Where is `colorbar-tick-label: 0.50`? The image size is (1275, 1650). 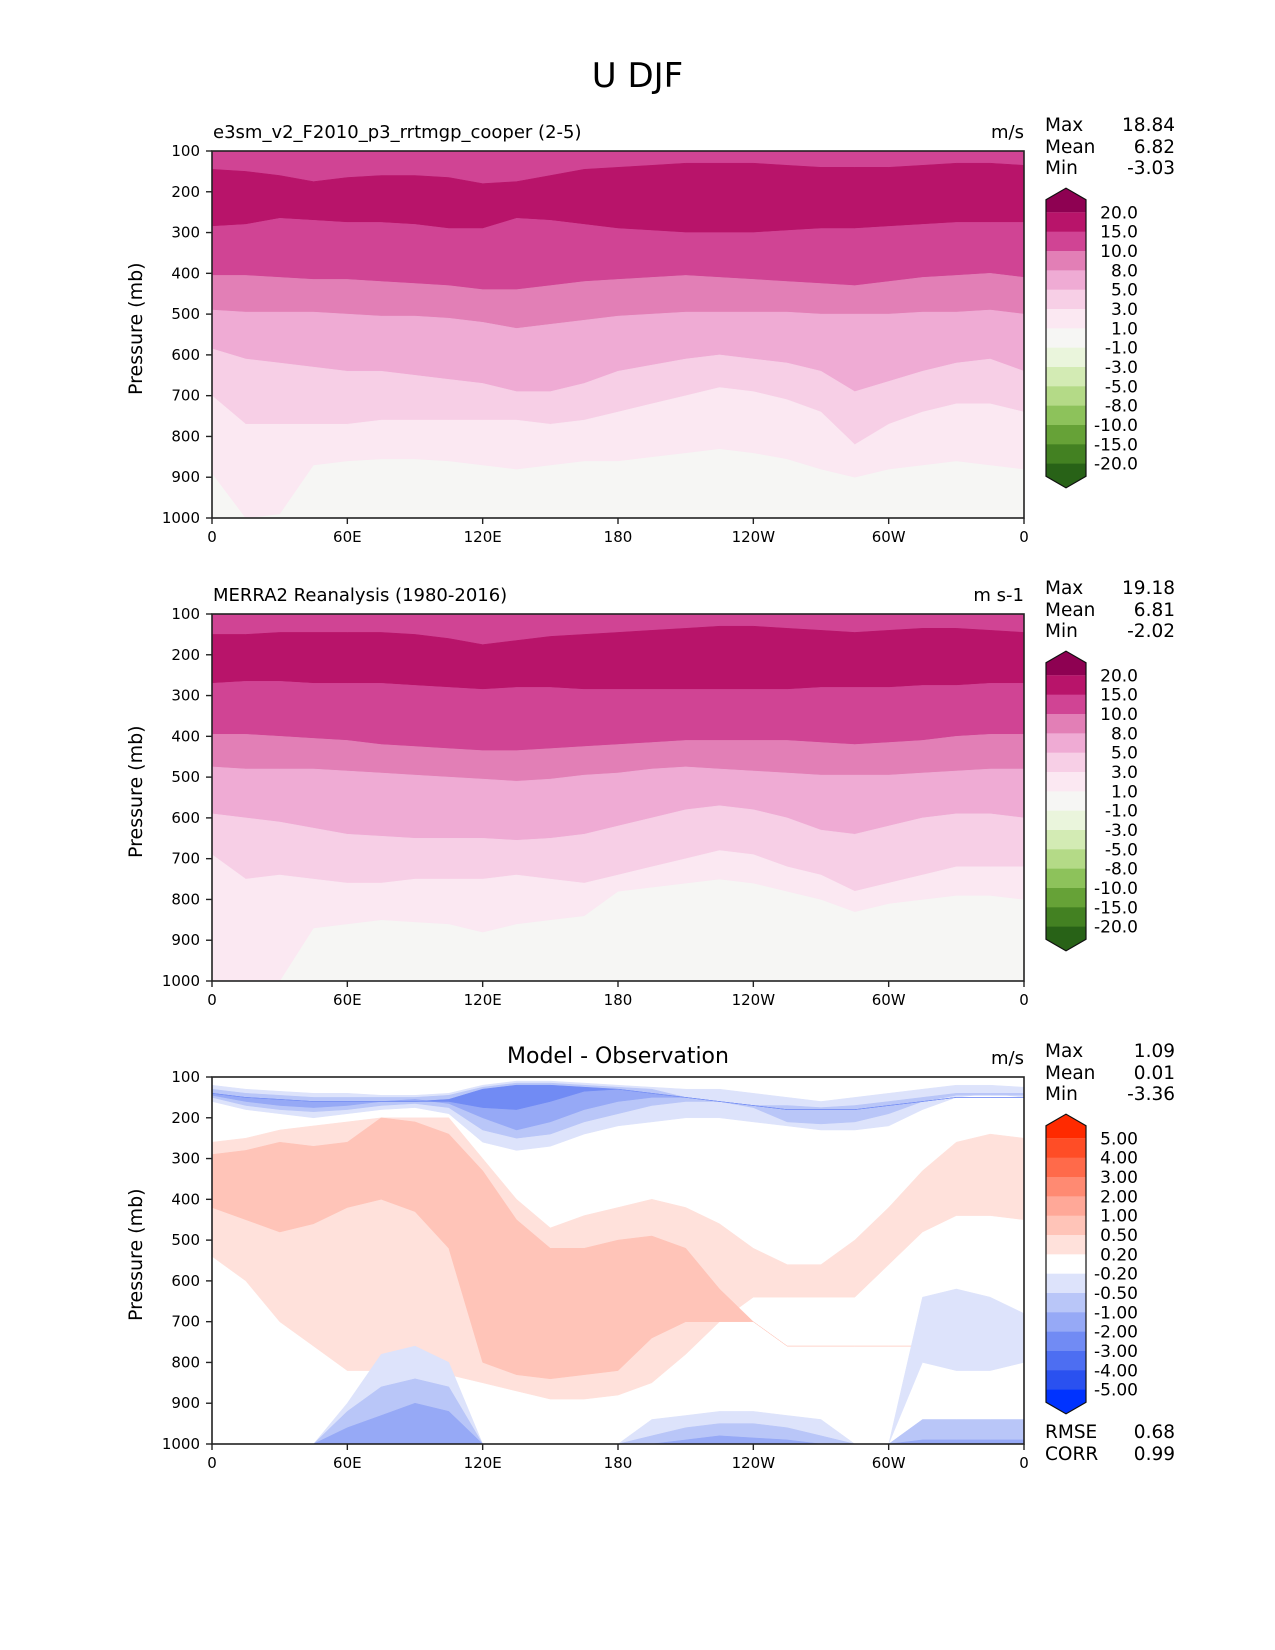
colorbar-tick-label: 0.50 is located at coordinates (1119, 1236).